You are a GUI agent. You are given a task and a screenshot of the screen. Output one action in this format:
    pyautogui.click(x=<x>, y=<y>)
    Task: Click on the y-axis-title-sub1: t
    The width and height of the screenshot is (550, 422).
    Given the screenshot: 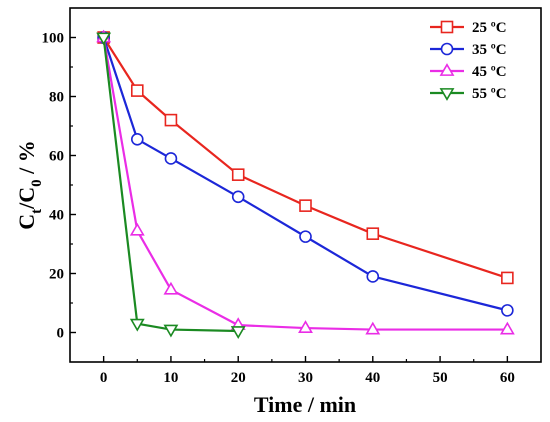 What is the action you would take?
    pyautogui.click(x=37, y=211)
    